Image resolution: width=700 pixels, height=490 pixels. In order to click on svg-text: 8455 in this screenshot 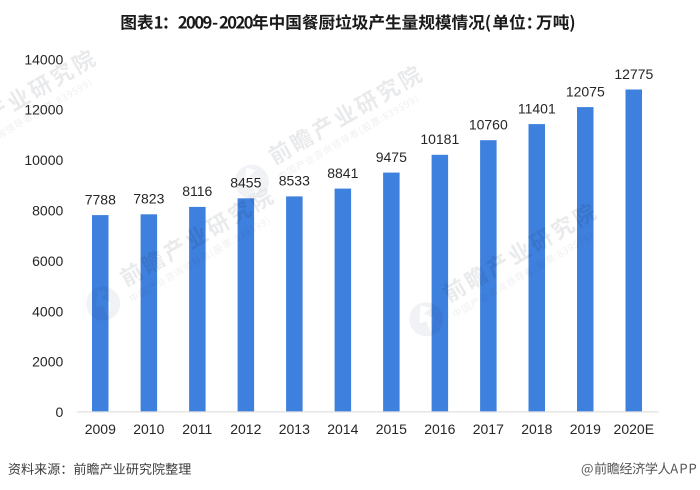, I will do `click(245, 183)`.